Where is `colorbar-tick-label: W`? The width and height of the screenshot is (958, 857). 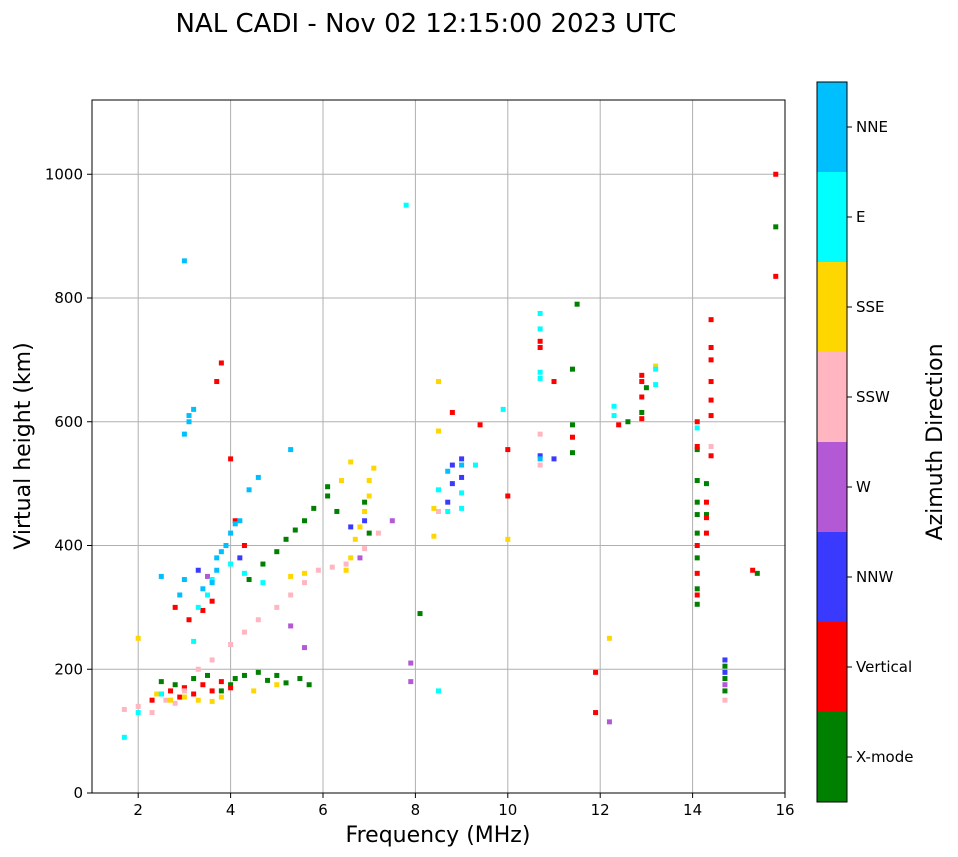
colorbar-tick-label: W is located at coordinates (863, 487).